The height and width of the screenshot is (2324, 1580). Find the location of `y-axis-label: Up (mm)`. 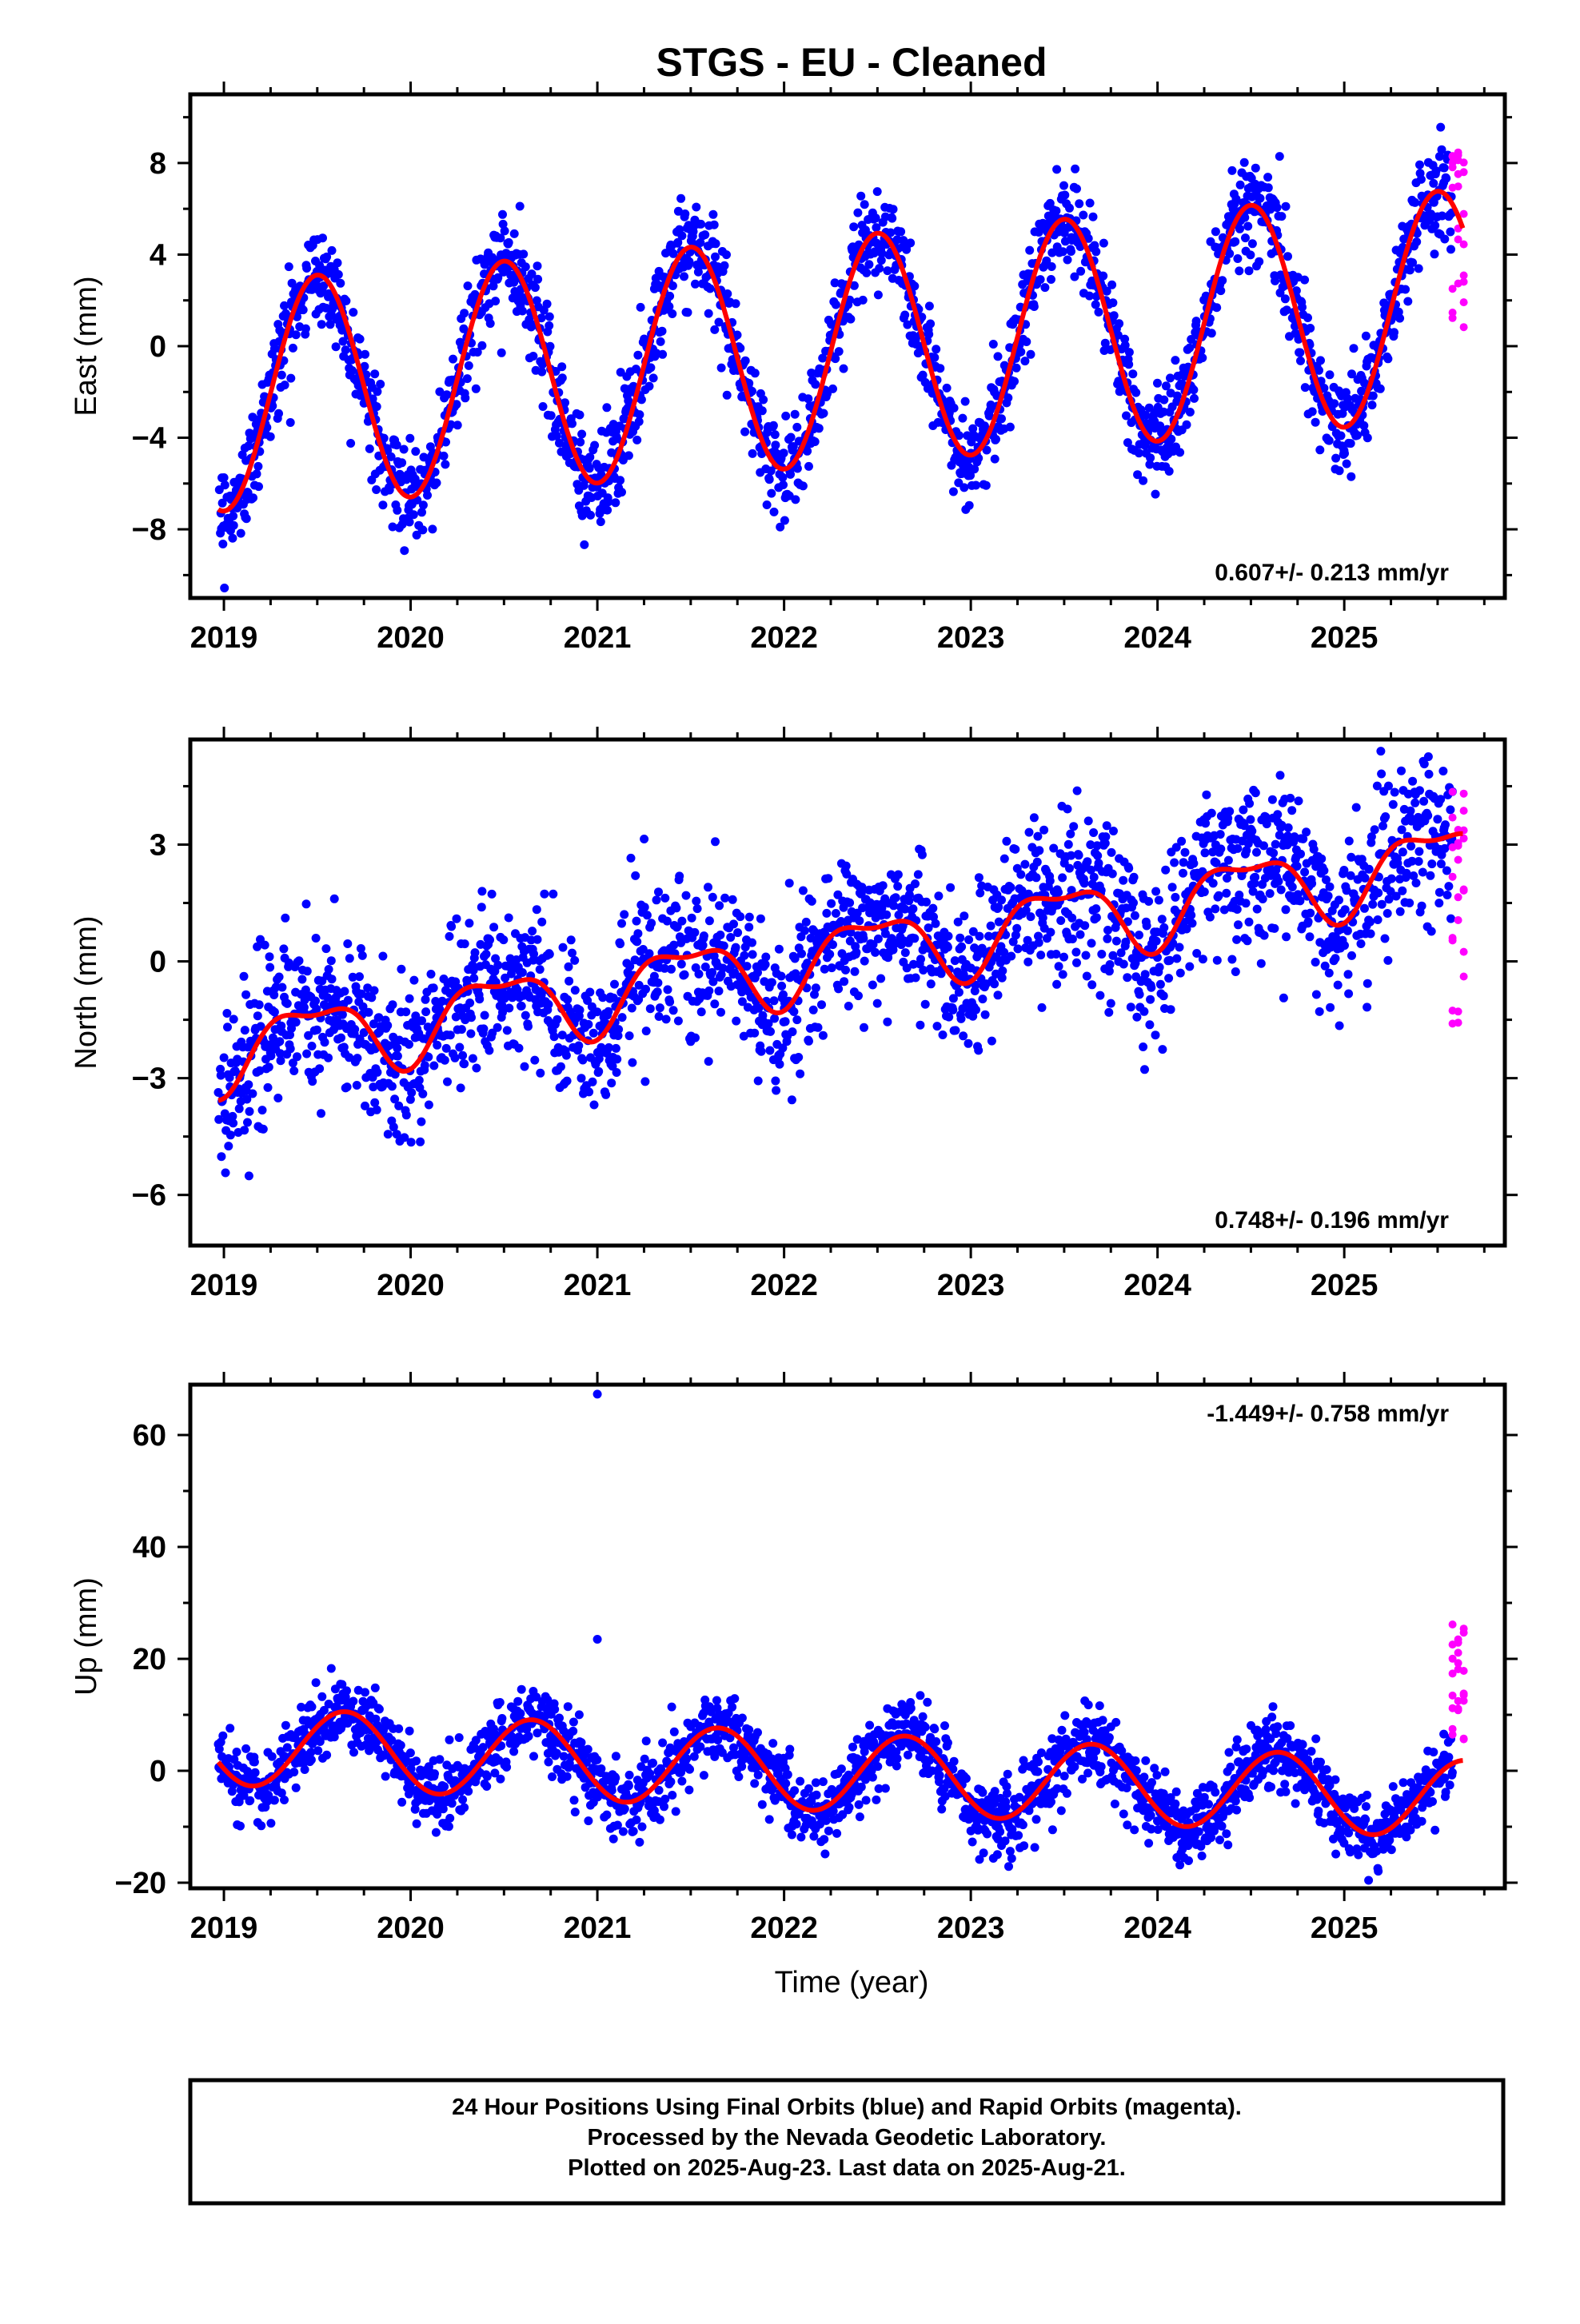

y-axis-label: Up (mm) is located at coordinates (87, 1637).